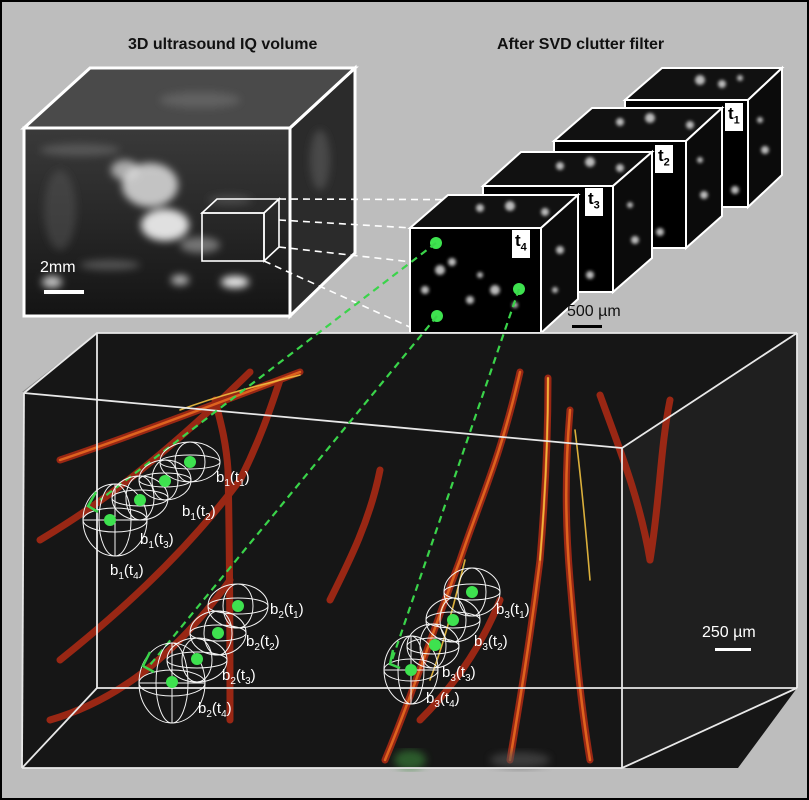 The image size is (809, 800). Describe the element at coordinates (587, 326) in the screenshot. I see `filtered-scale-bar` at that location.